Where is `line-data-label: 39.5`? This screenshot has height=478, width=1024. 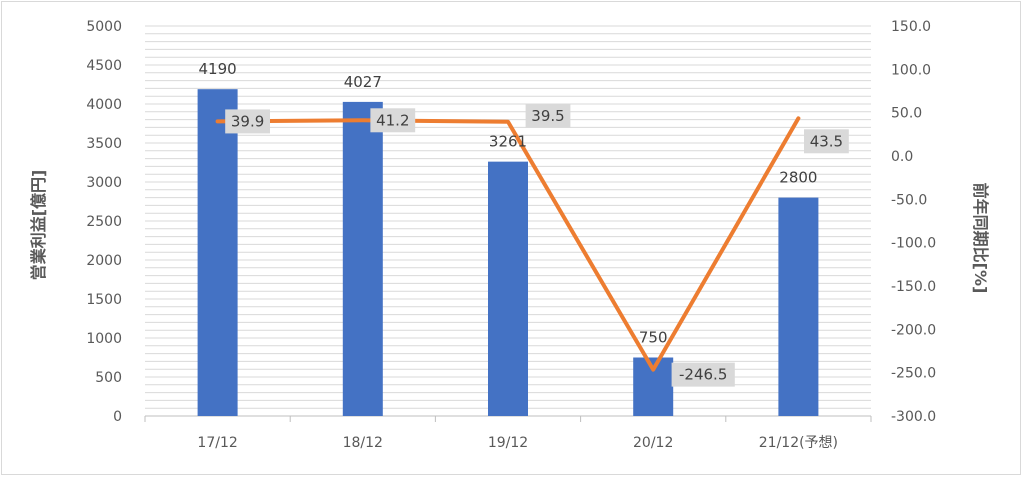
line-data-label: 39.5 is located at coordinates (548, 115).